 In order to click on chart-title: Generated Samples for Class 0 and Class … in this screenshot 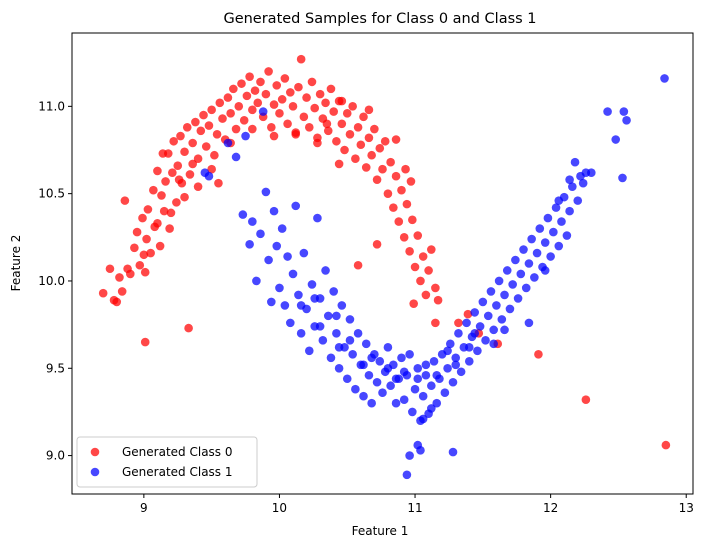, I will do `click(379, 19)`.